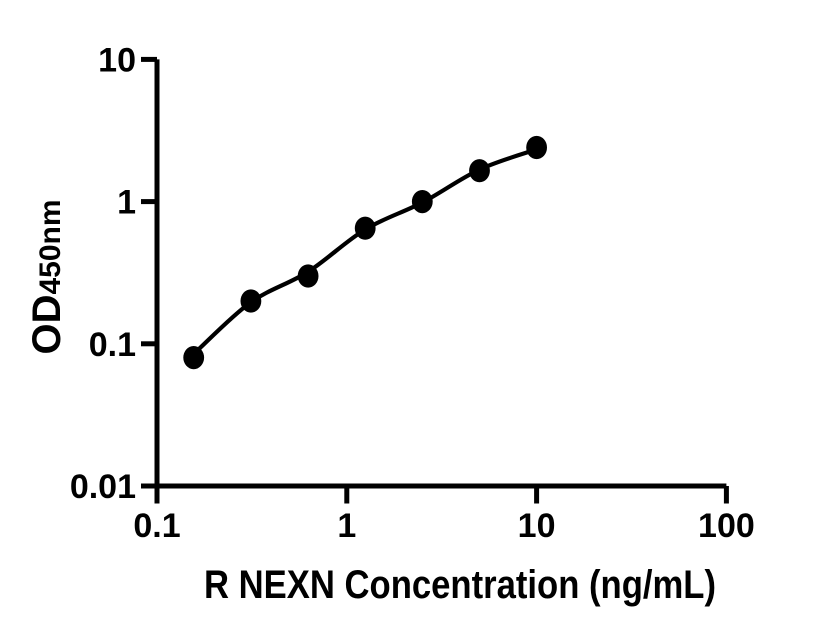 The image size is (816, 640). I want to click on y-axis-title: OD450nm, so click(47, 276).